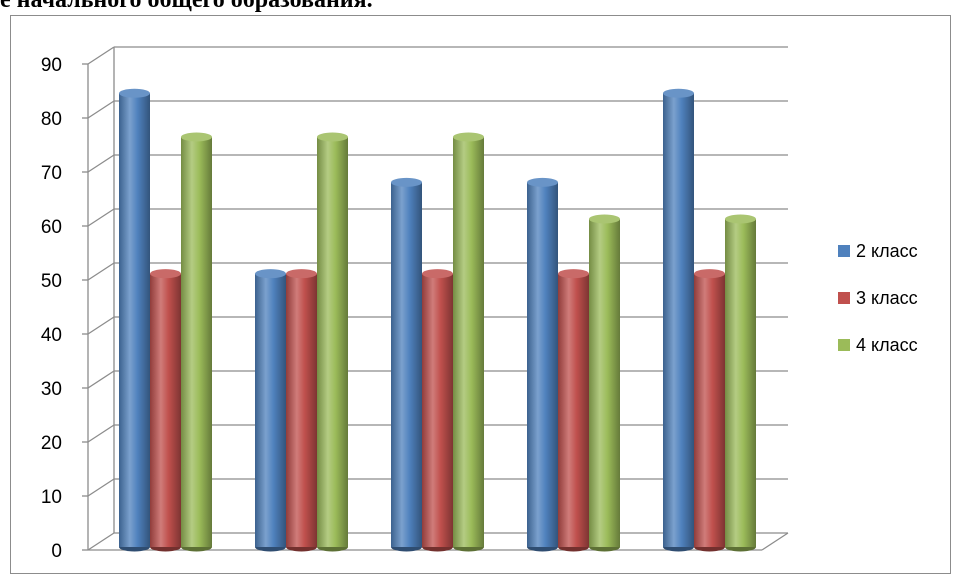  Describe the element at coordinates (887, 297) in the screenshot. I see `legend-label: 3 класс` at that location.